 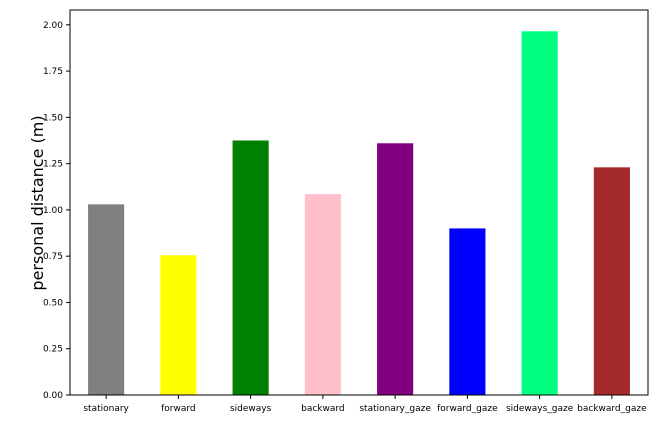 What do you see at coordinates (322, 294) in the screenshot?
I see `bar-backward` at bounding box center [322, 294].